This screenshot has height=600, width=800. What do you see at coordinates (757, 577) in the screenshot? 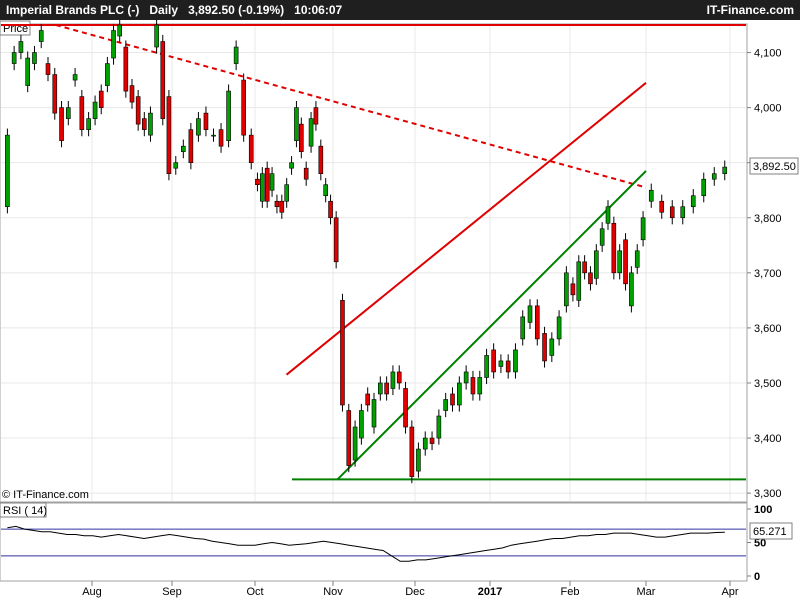
I see `rsi-tick-label: 0` at bounding box center [757, 577].